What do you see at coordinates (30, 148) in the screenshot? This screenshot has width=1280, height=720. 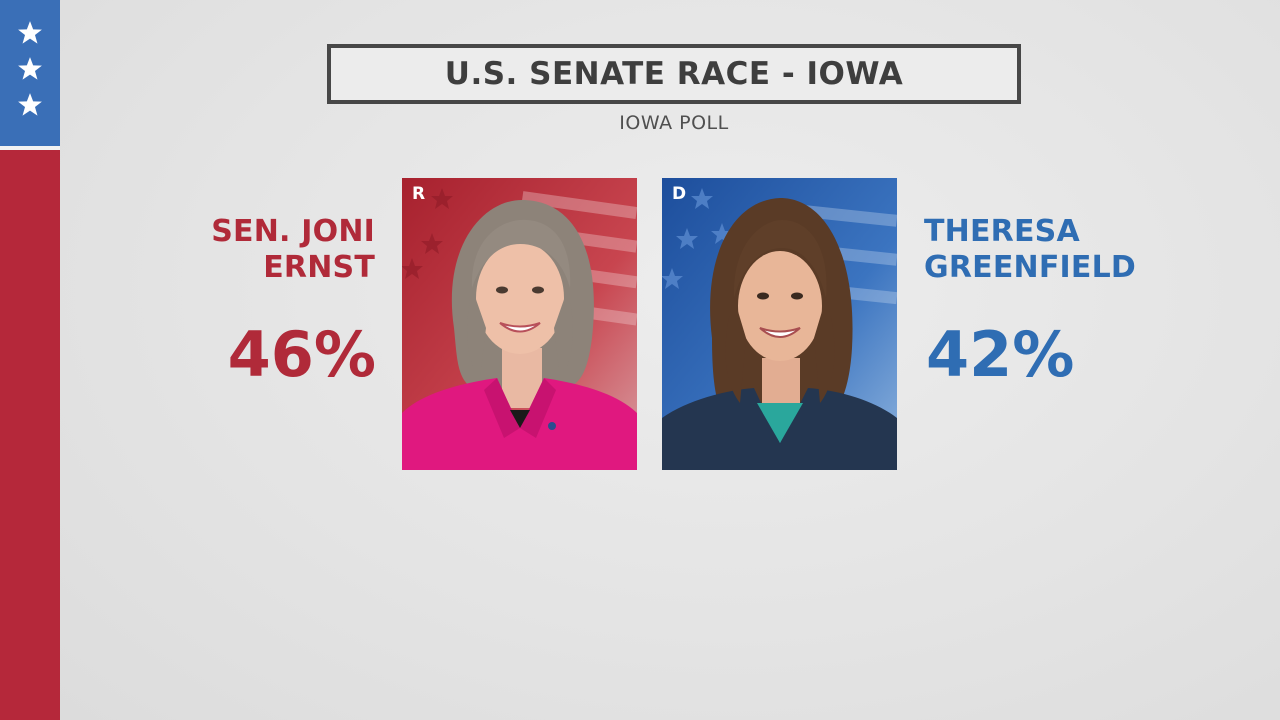 I see `flag-divider` at bounding box center [30, 148].